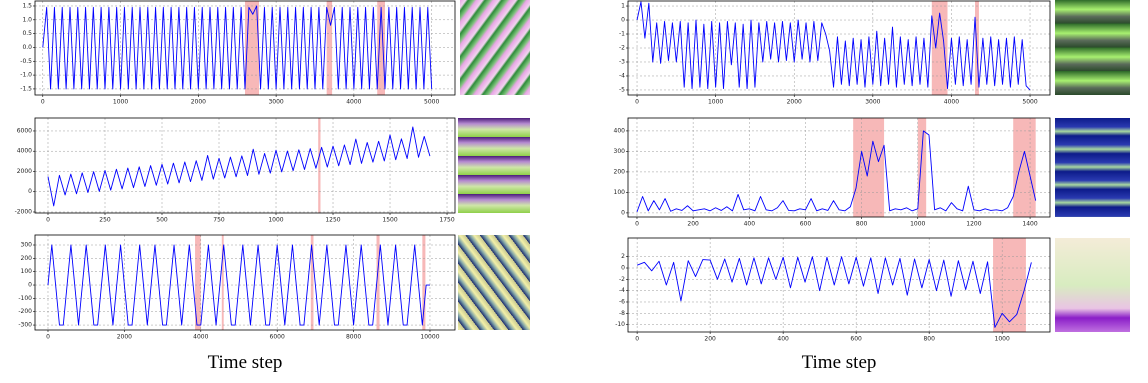 The image size is (1148, 383). I want to click on chart-panel: 0 1000 2000 3000 4000 5000 -5 -4 -3 -2 -1 0 1, so click(835, 53).